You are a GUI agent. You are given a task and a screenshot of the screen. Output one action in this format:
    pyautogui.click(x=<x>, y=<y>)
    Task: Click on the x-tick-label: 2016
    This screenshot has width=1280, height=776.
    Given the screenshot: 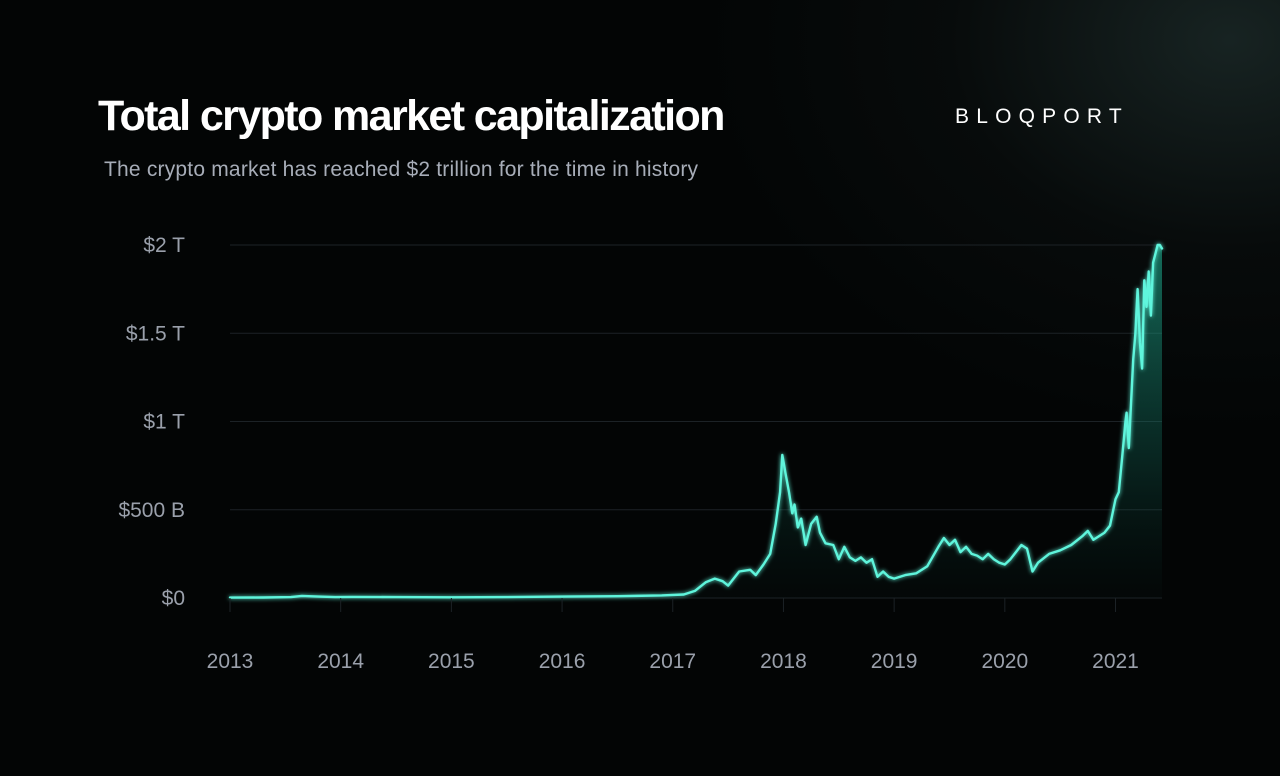 What is the action you would take?
    pyautogui.click(x=562, y=661)
    